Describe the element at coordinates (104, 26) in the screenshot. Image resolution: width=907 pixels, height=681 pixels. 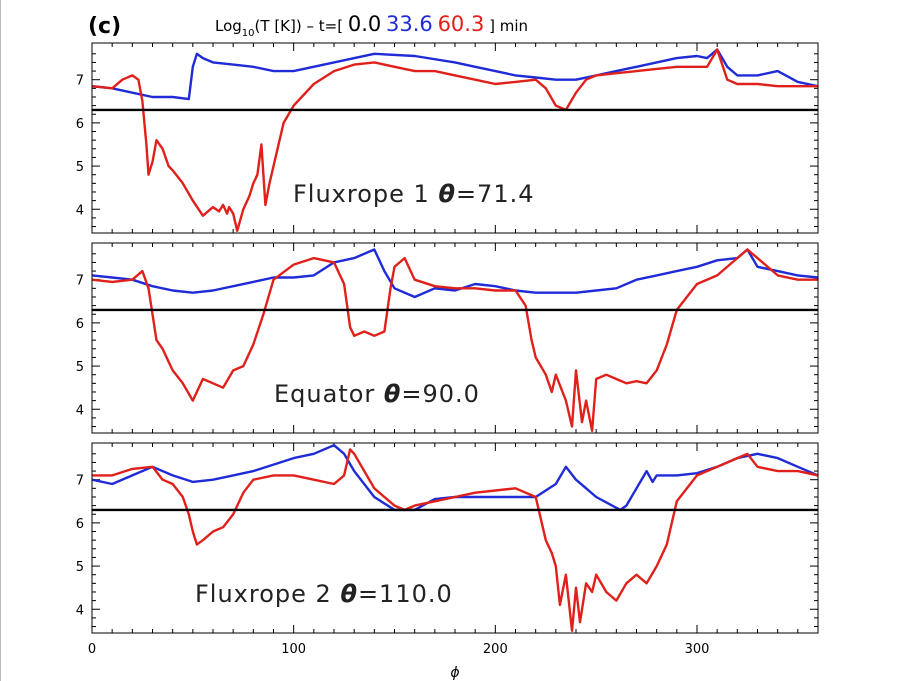
I see `panel-letter: (c)` at that location.